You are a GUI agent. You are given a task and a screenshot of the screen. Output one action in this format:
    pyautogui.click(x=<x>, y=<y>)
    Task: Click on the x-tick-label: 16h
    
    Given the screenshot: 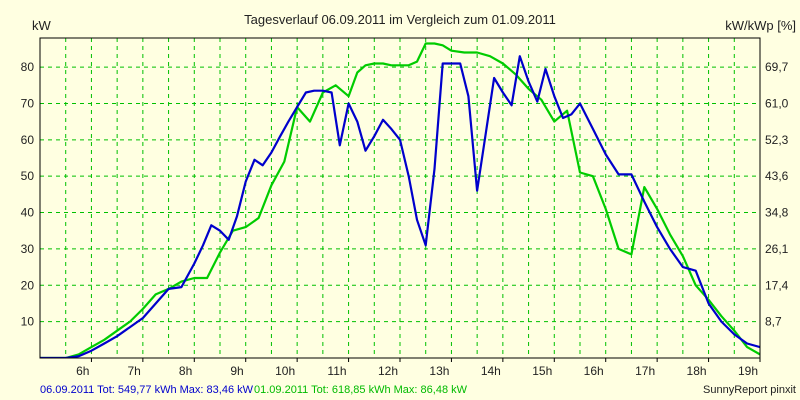 What is the action you would take?
    pyautogui.click(x=594, y=371)
    